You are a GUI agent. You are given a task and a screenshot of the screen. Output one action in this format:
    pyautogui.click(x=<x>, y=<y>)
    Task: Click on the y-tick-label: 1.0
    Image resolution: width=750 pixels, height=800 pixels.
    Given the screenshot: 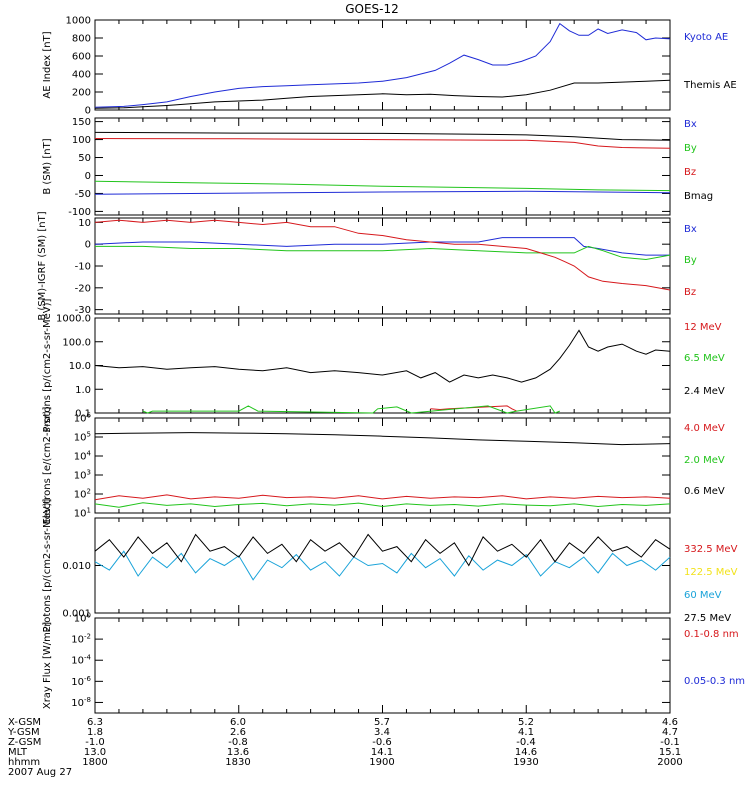 What is the action you would take?
    pyautogui.click(x=83, y=390)
    